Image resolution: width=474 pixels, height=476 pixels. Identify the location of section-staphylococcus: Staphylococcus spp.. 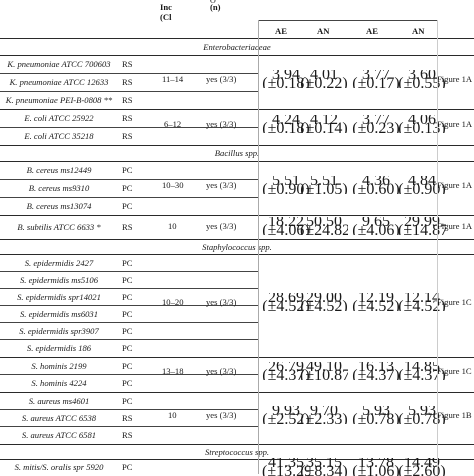
(237, 247).